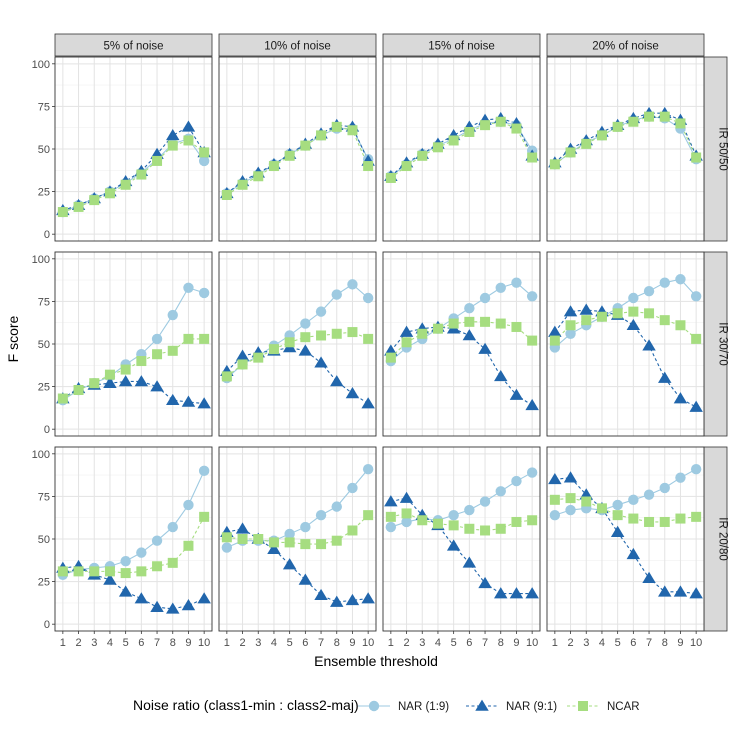 The height and width of the screenshot is (735, 735). I want to click on x-tick-label: 1, so click(391, 643).